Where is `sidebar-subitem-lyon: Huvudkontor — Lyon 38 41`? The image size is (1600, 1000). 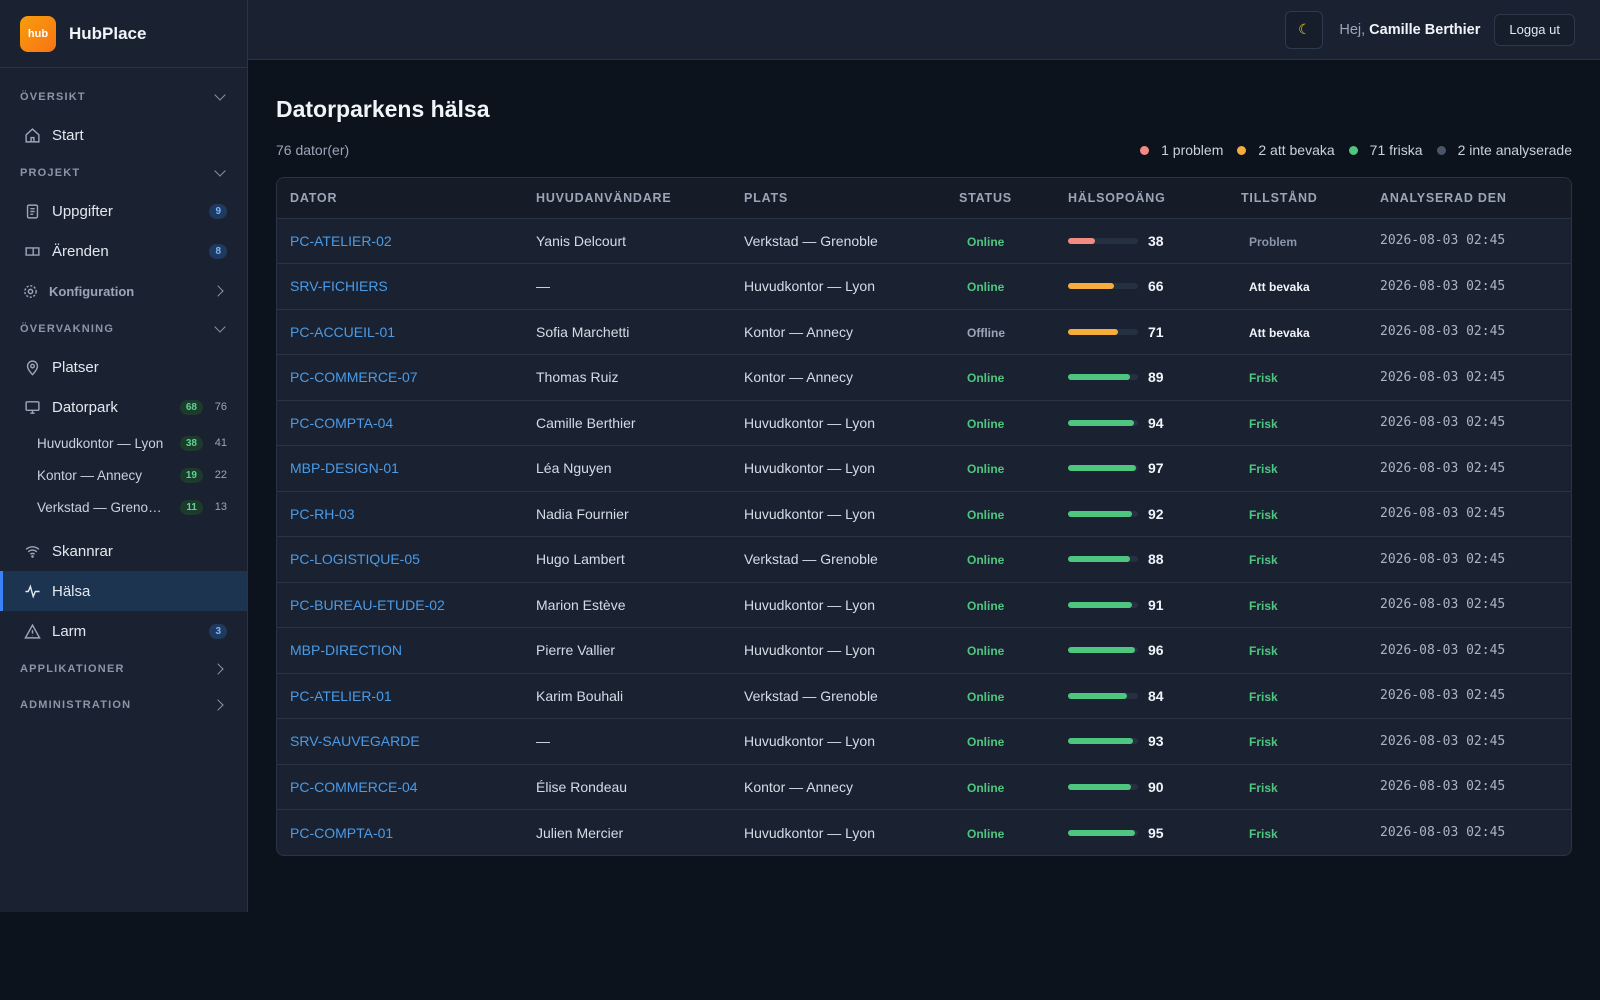 sidebar-subitem-lyon: Huvudkontor — Lyon 38 41 is located at coordinates (123, 443).